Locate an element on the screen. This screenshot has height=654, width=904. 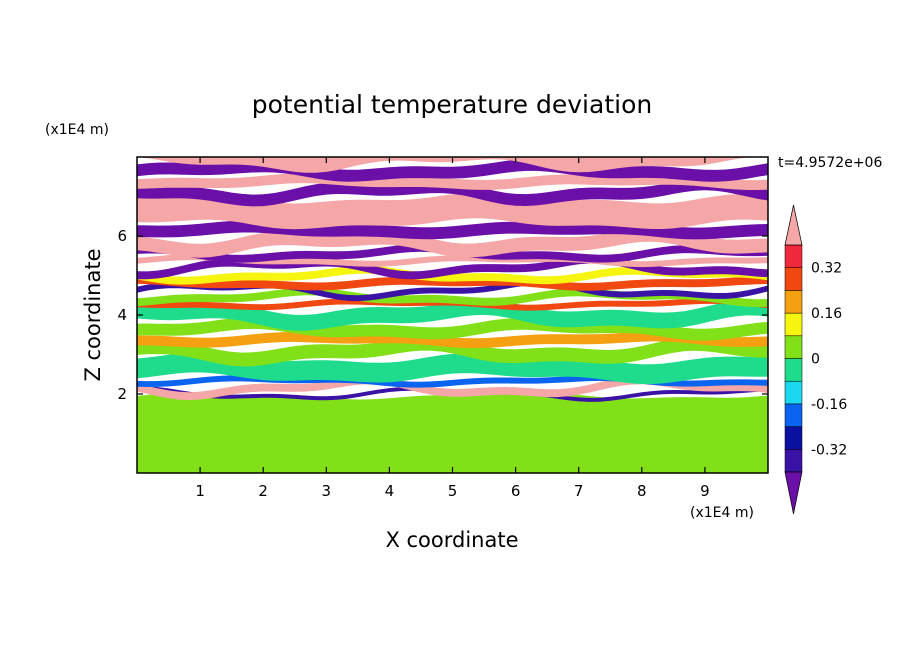
y-unit-label: (x1E4 m) is located at coordinates (77, 130).